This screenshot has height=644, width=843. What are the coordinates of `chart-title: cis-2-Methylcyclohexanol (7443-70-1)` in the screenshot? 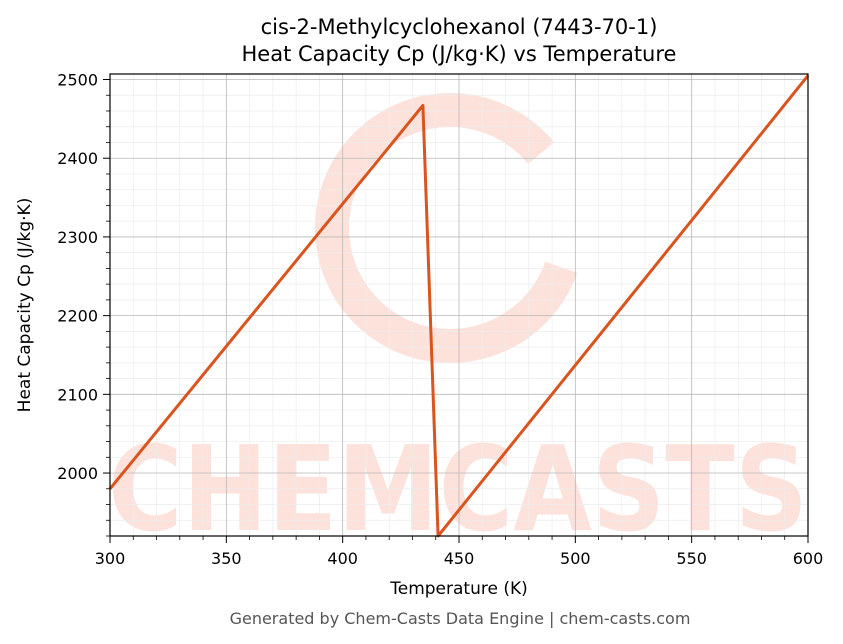 It's located at (459, 27).